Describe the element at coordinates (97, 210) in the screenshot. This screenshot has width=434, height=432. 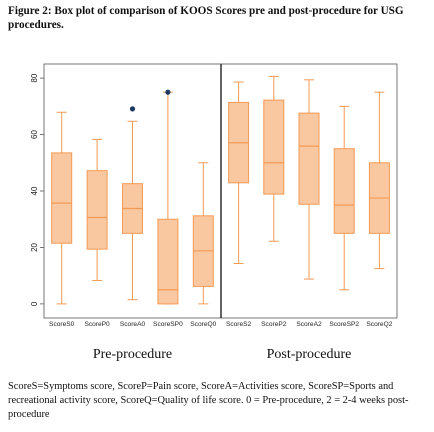
I see `box-ScoreP0` at that location.